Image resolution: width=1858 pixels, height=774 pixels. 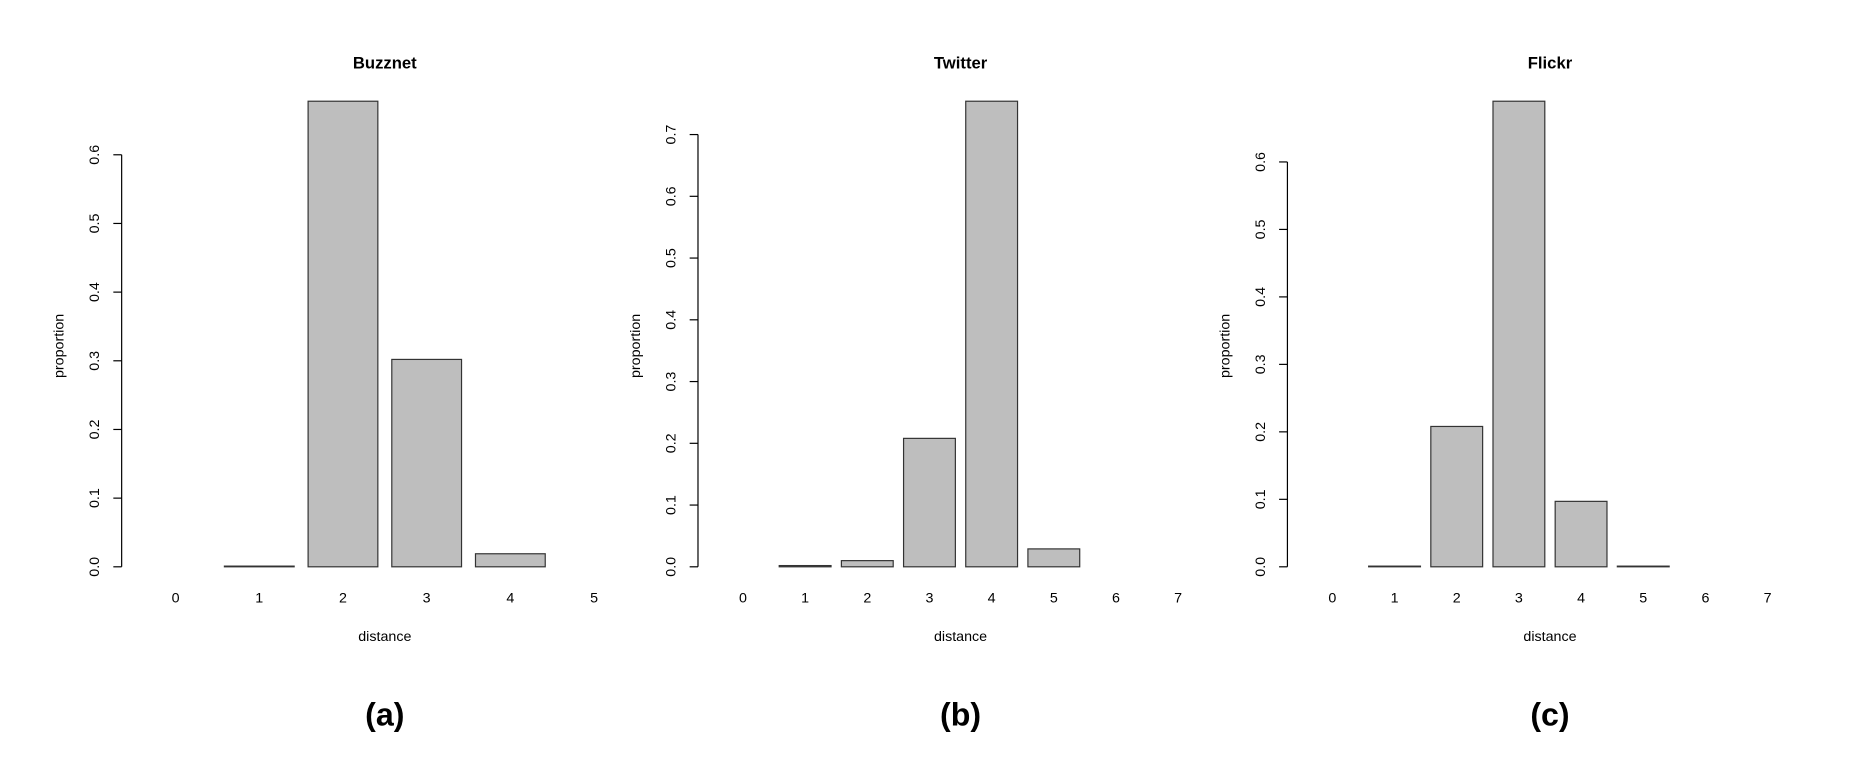 I want to click on chart-title: Twitter, so click(x=961, y=63).